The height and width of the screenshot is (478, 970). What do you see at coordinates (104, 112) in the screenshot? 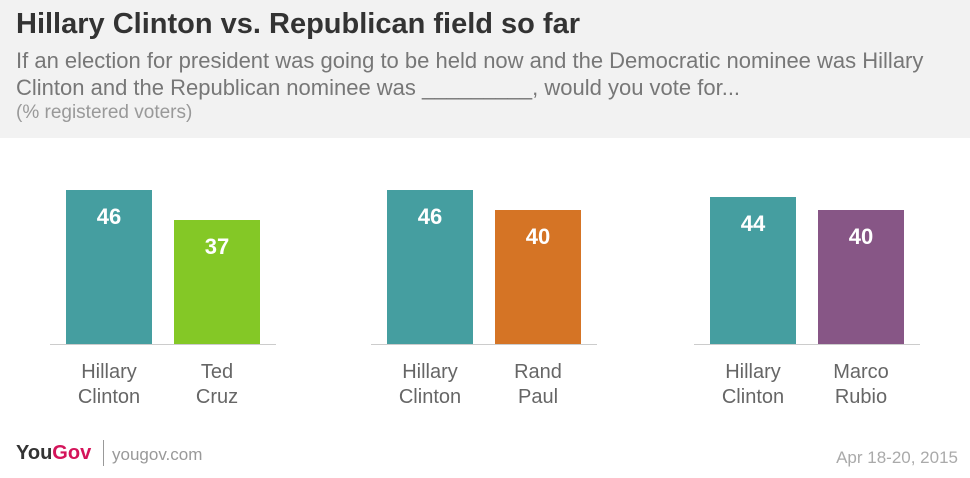
I see `chart-note: (% registered voters)` at bounding box center [104, 112].